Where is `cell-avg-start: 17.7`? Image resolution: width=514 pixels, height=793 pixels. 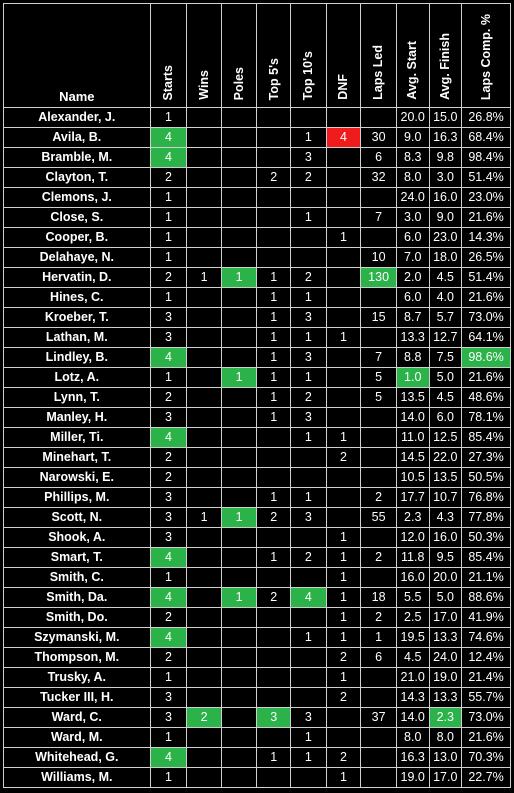
cell-avg-start: 17.7 is located at coordinates (412, 497).